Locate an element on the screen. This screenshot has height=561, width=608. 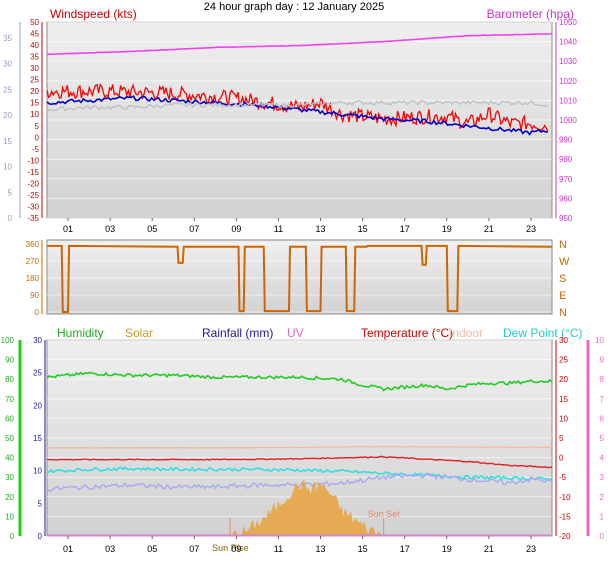
barometer-line is located at coordinates (299, 44).